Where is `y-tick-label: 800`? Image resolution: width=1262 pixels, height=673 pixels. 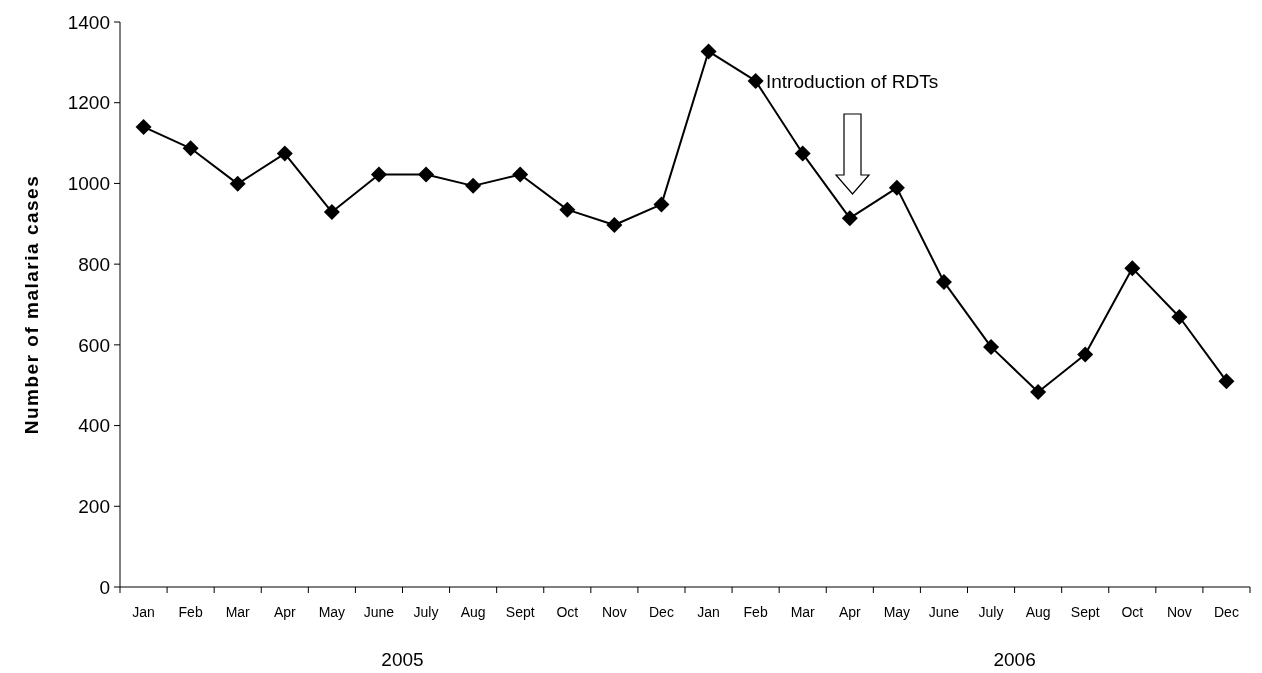
y-tick-label: 800 is located at coordinates (94, 264).